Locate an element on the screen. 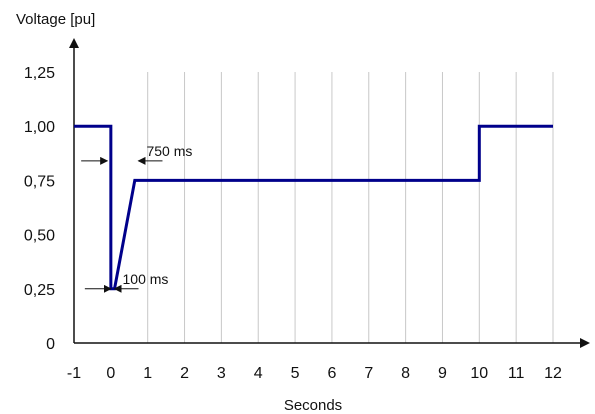  x-tick-label: 3 is located at coordinates (221, 373).